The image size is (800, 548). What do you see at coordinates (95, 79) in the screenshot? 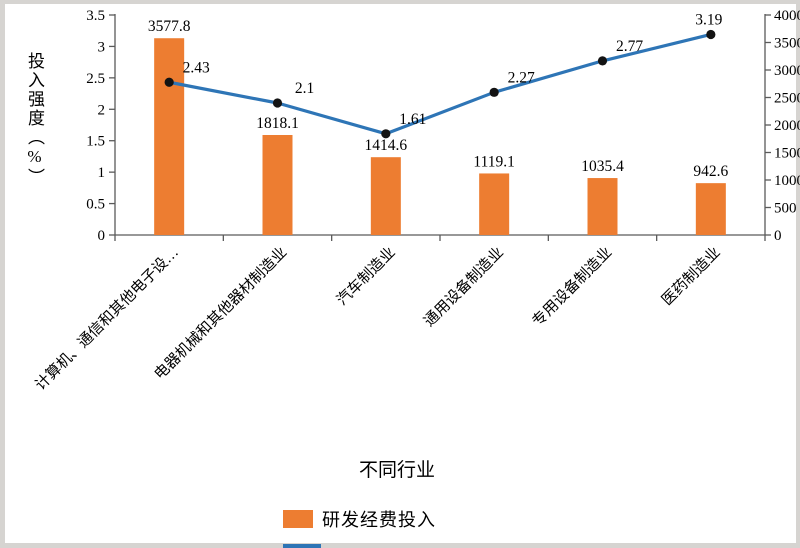
I see `y-axis-tick-label: 2.5` at bounding box center [95, 79].